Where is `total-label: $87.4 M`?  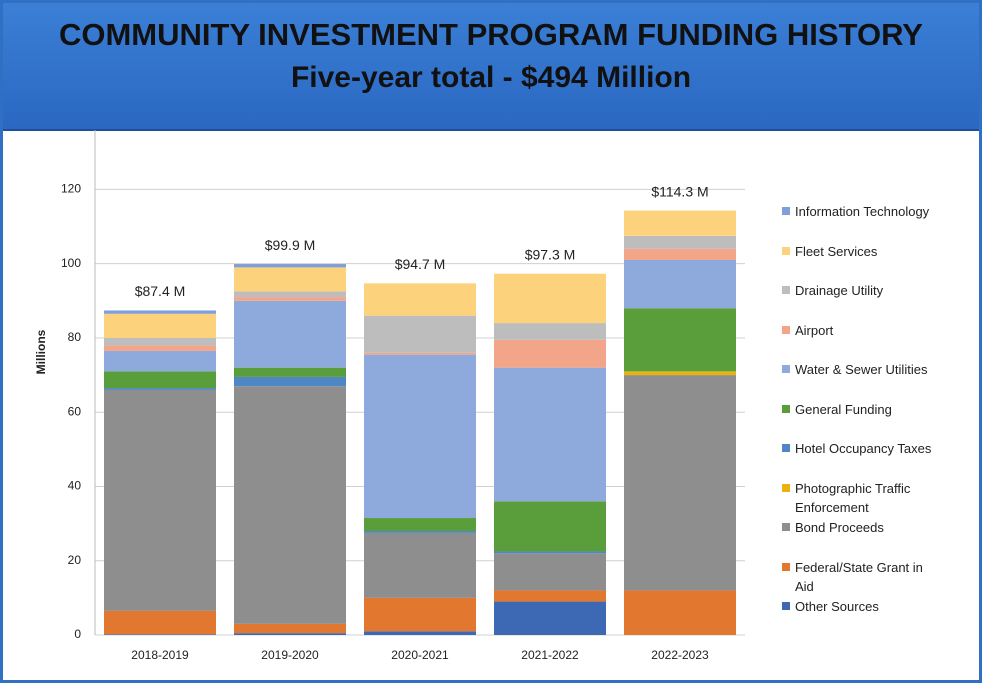 total-label: $87.4 M is located at coordinates (160, 291).